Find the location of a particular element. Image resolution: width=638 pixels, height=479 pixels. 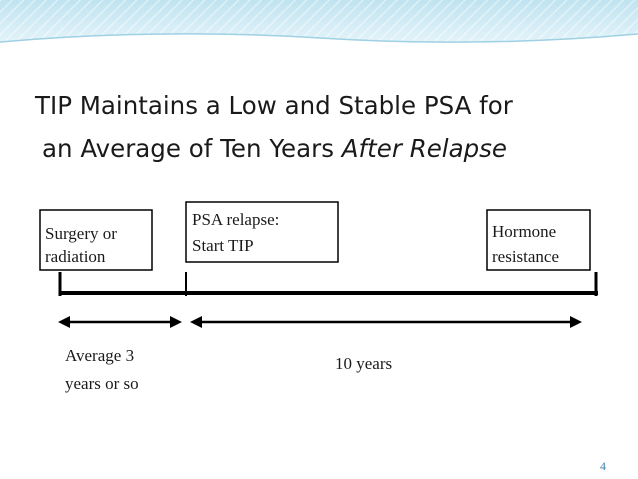

title-line: an Average of Ten Years After Relapse is located at coordinates (274, 148).